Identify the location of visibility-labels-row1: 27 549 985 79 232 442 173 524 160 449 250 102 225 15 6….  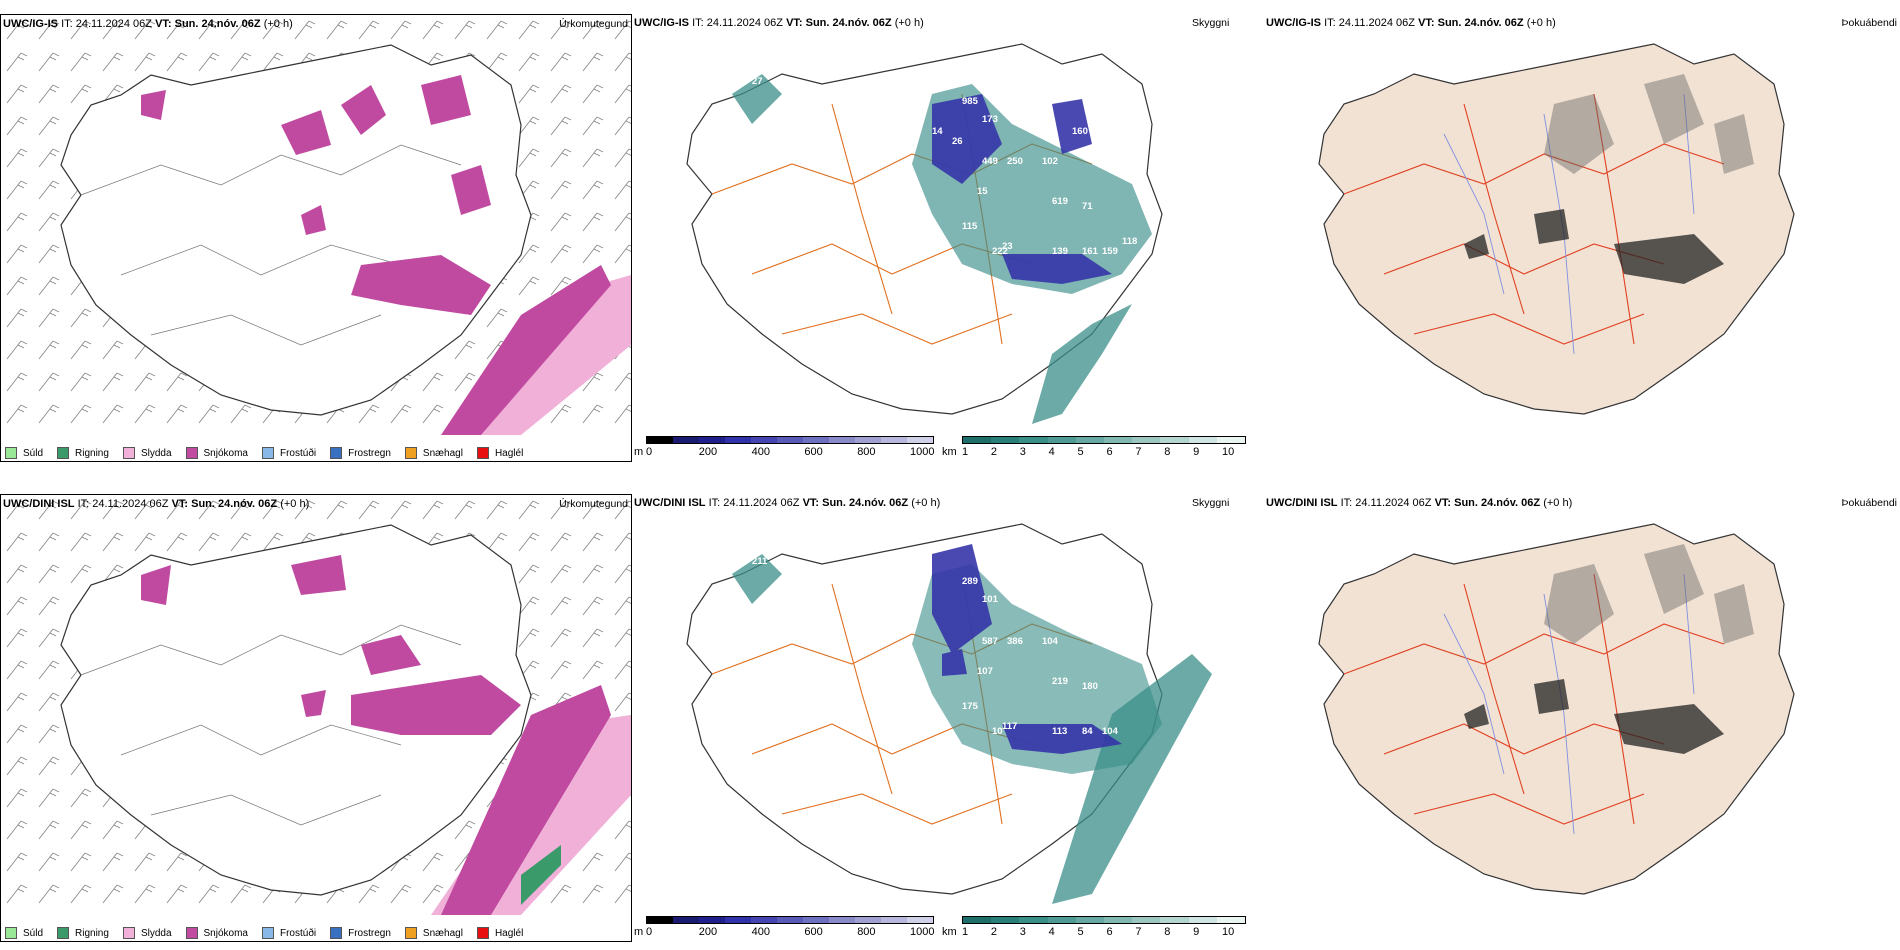
(922, 166).